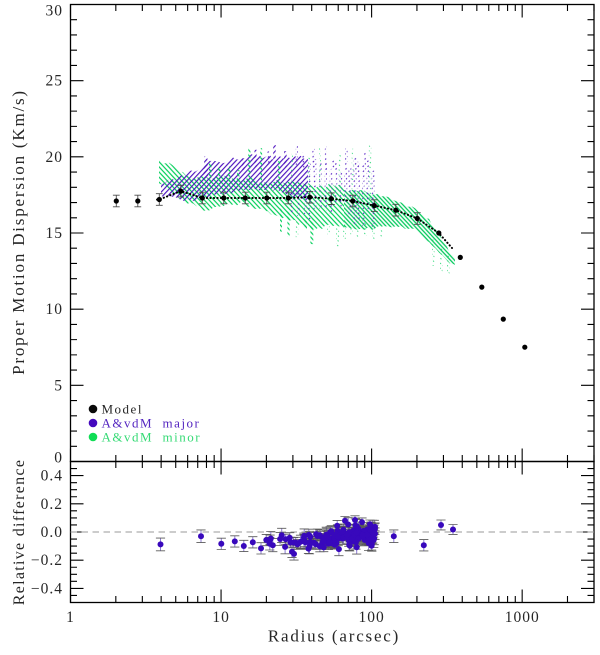 Image resolution: width=600 pixels, height=655 pixels. Describe the element at coordinates (55, 11) in the screenshot. I see `svg-text: 30` at that location.